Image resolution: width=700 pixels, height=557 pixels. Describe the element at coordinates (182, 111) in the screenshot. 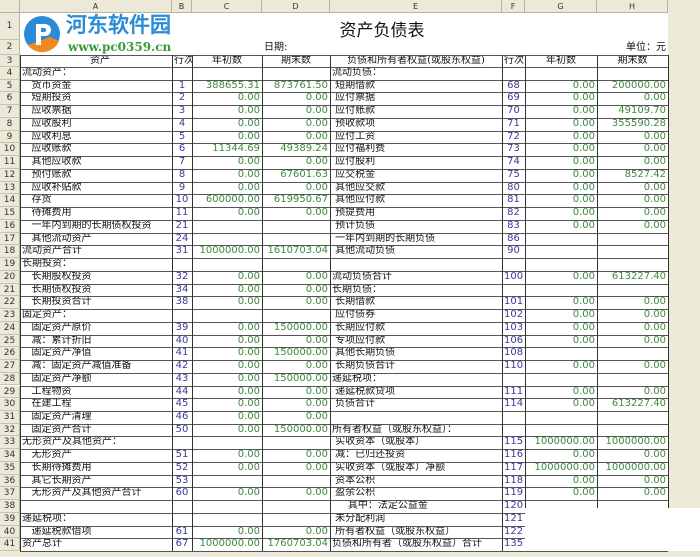

I see `cell-b7: 3` at that location.